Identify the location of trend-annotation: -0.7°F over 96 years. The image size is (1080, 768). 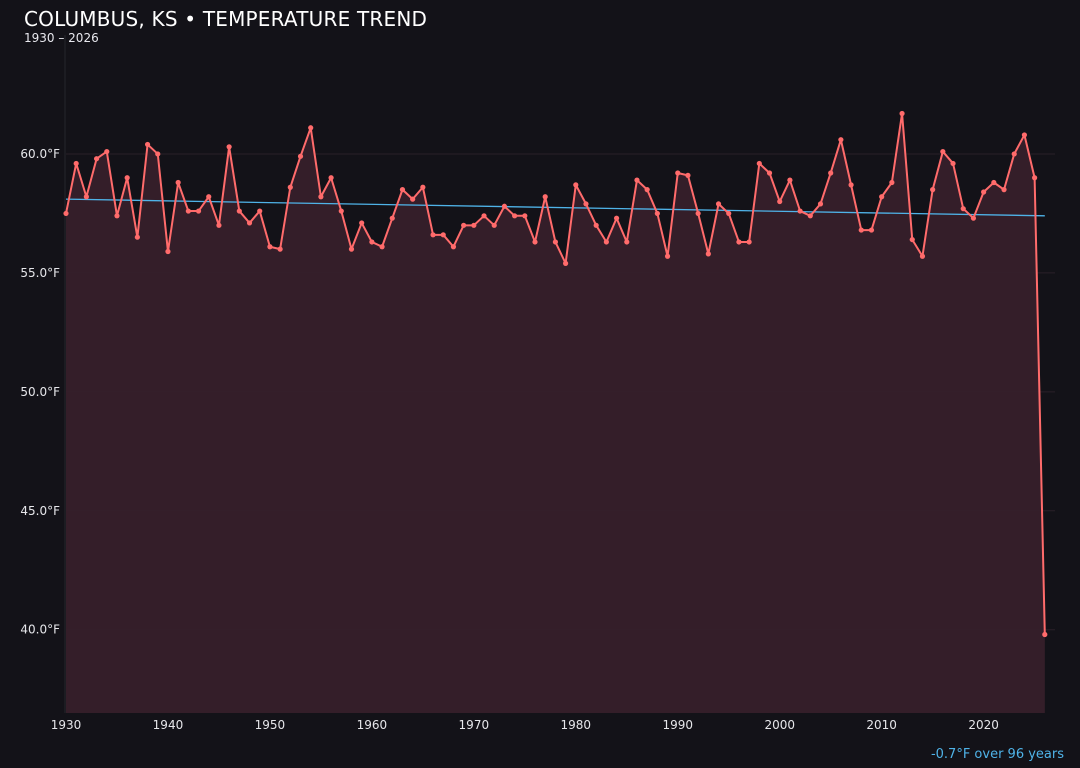
(997, 754).